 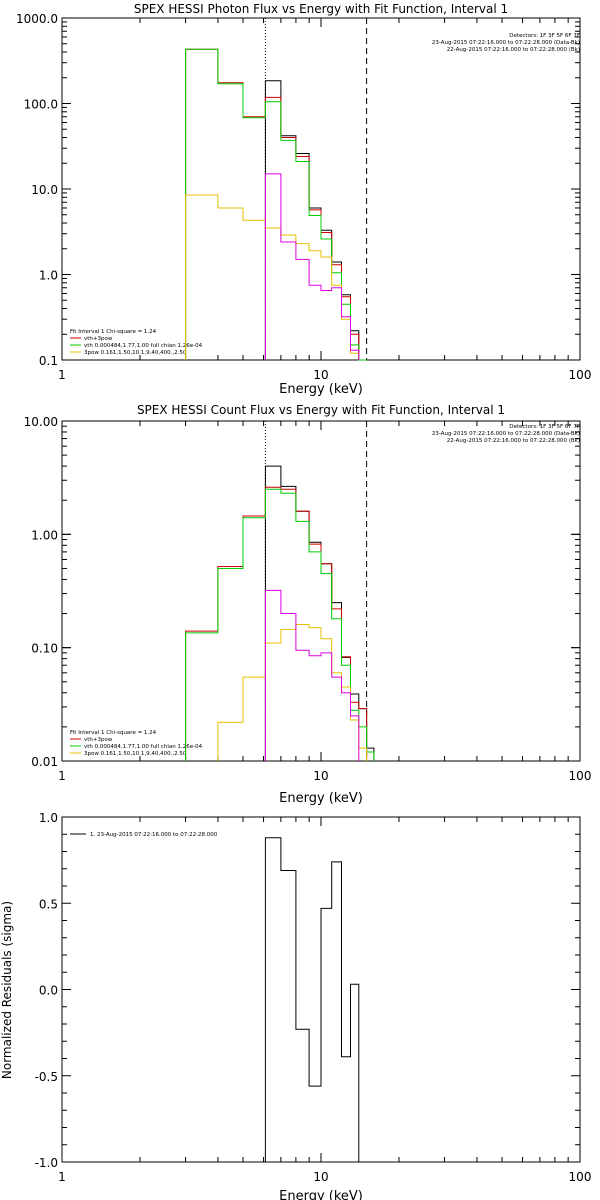 I want to click on count-flux-y-tick-label: 0.01, so click(x=44, y=762).